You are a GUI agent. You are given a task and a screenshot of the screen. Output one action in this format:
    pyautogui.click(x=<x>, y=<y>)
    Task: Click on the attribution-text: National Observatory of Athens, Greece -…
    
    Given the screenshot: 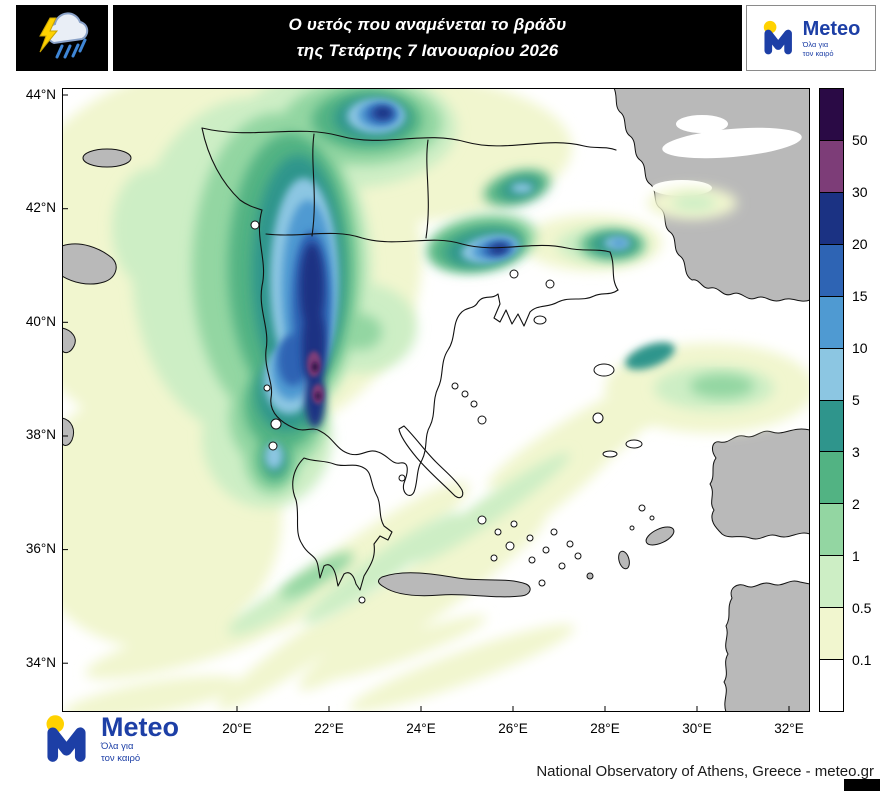 What is the action you would take?
    pyautogui.click(x=705, y=771)
    